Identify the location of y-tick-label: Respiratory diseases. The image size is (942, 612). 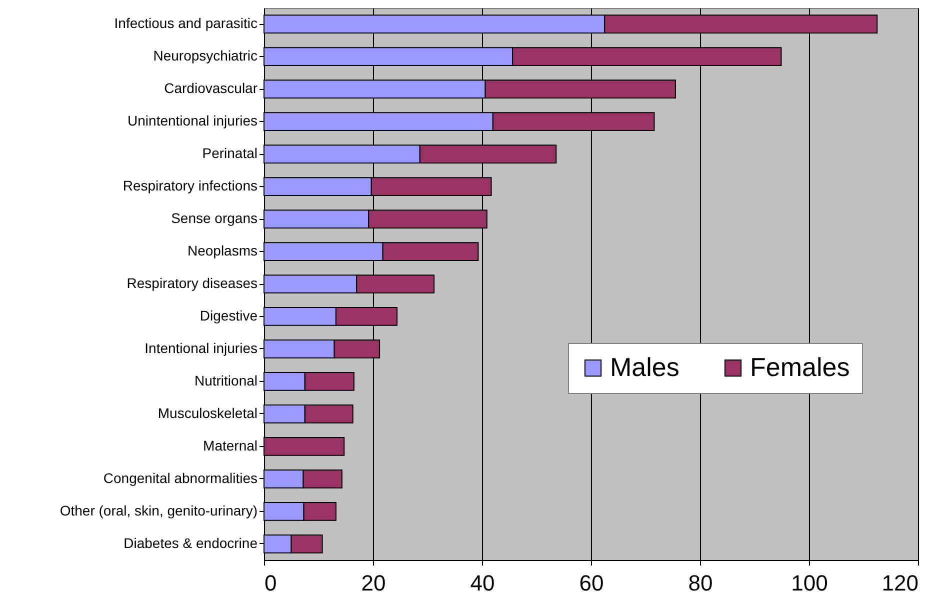
(192, 283).